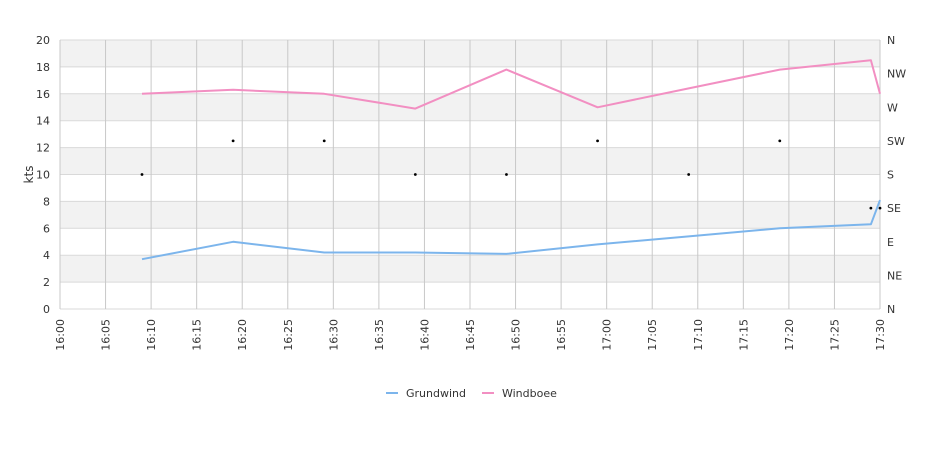 Image resolution: width=940 pixels, height=450 pixels. What do you see at coordinates (436, 393) in the screenshot?
I see `legend-label: Grundwind` at bounding box center [436, 393].